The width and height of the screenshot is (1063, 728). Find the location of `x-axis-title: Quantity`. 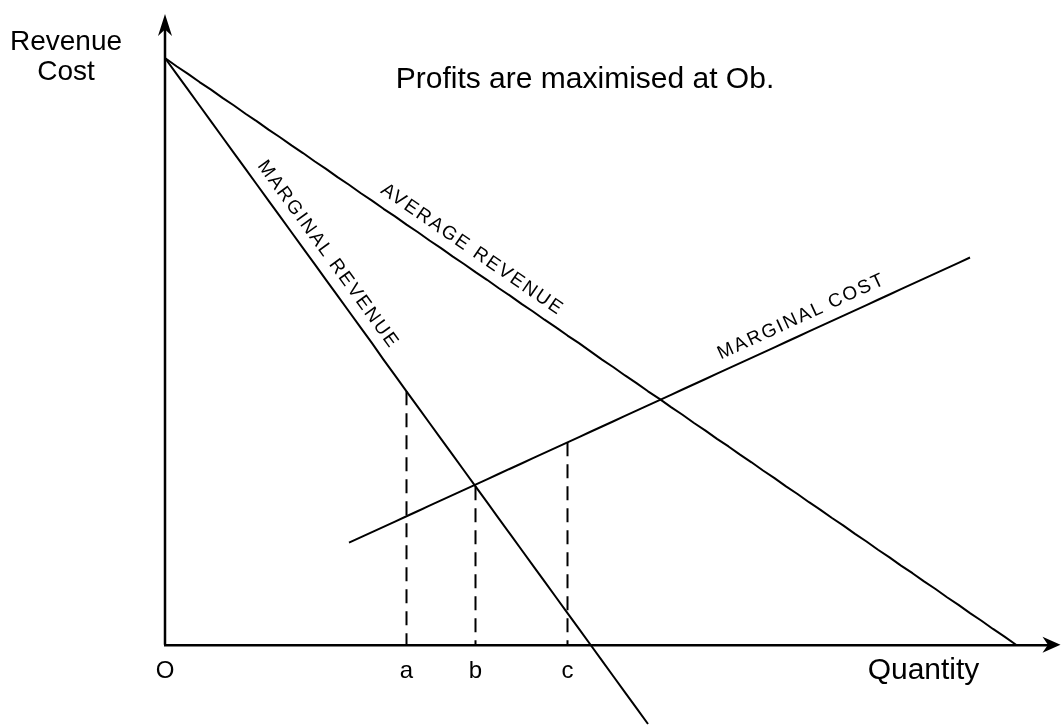

x-axis-title: Quantity is located at coordinates (923, 669).